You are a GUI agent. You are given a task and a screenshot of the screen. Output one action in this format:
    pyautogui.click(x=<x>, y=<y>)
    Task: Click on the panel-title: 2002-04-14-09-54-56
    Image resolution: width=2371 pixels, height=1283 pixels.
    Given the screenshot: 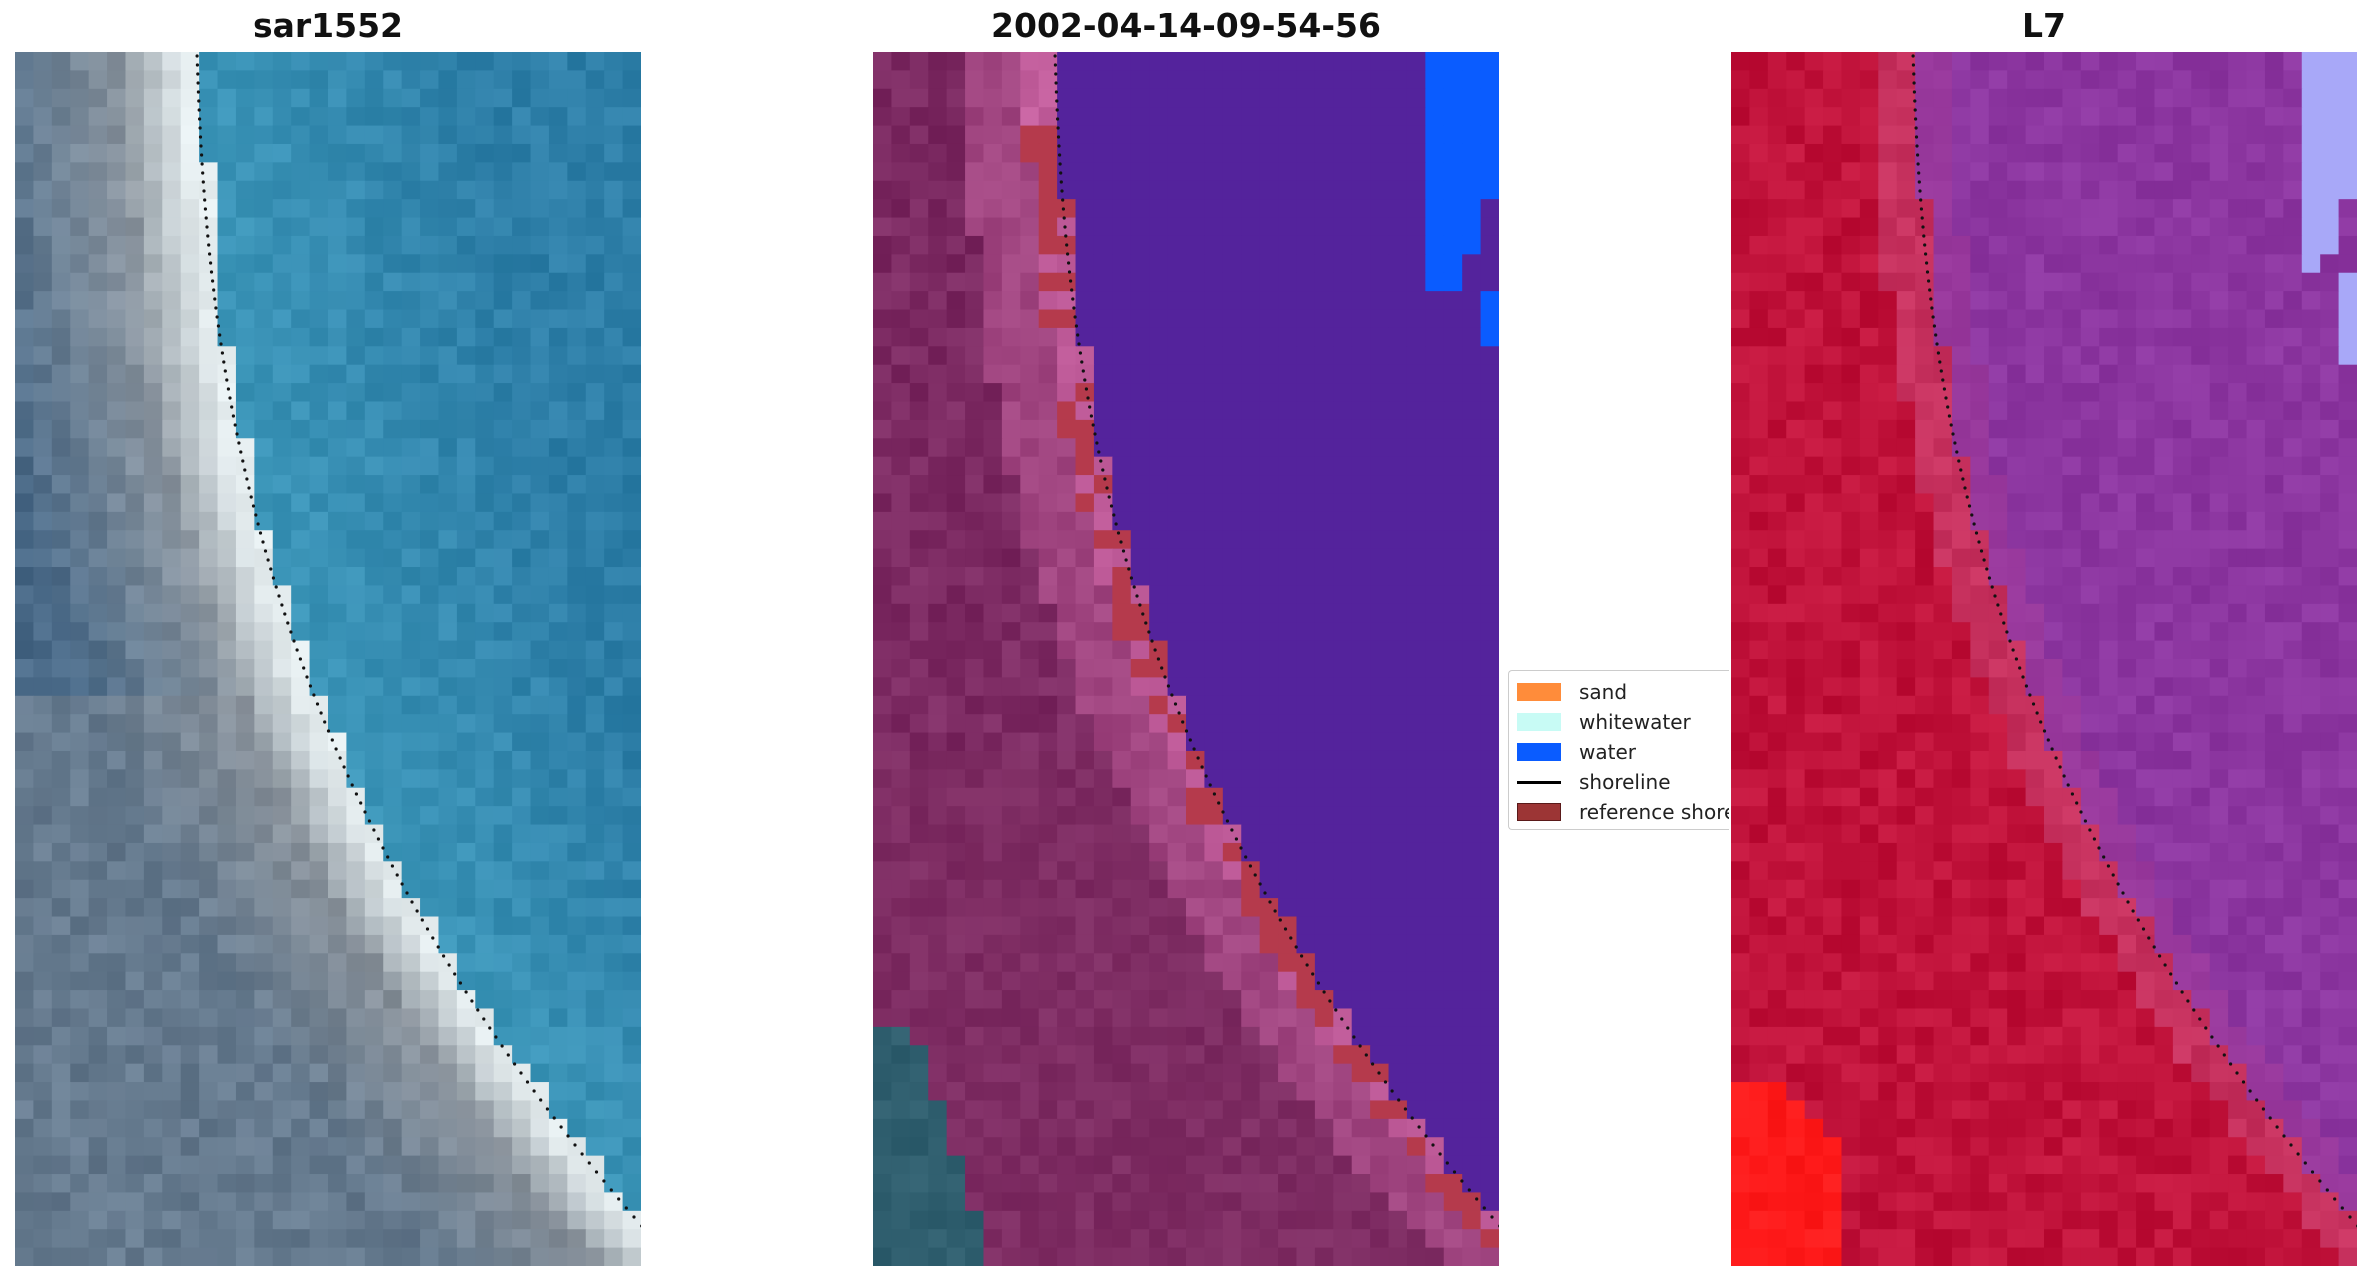 What is the action you would take?
    pyautogui.click(x=1186, y=25)
    